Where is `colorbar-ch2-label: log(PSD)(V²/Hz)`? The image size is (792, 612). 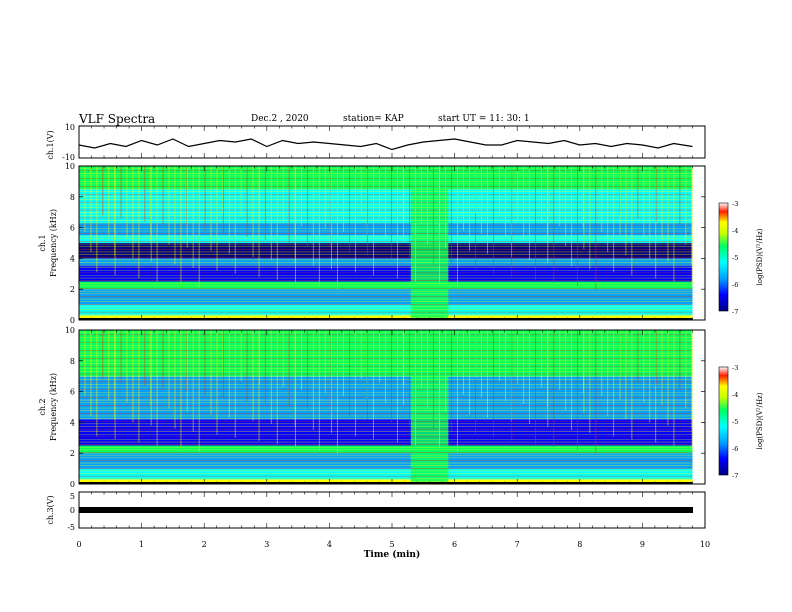 colorbar-ch2-label: log(PSD)(V²/Hz) is located at coordinates (760, 420).